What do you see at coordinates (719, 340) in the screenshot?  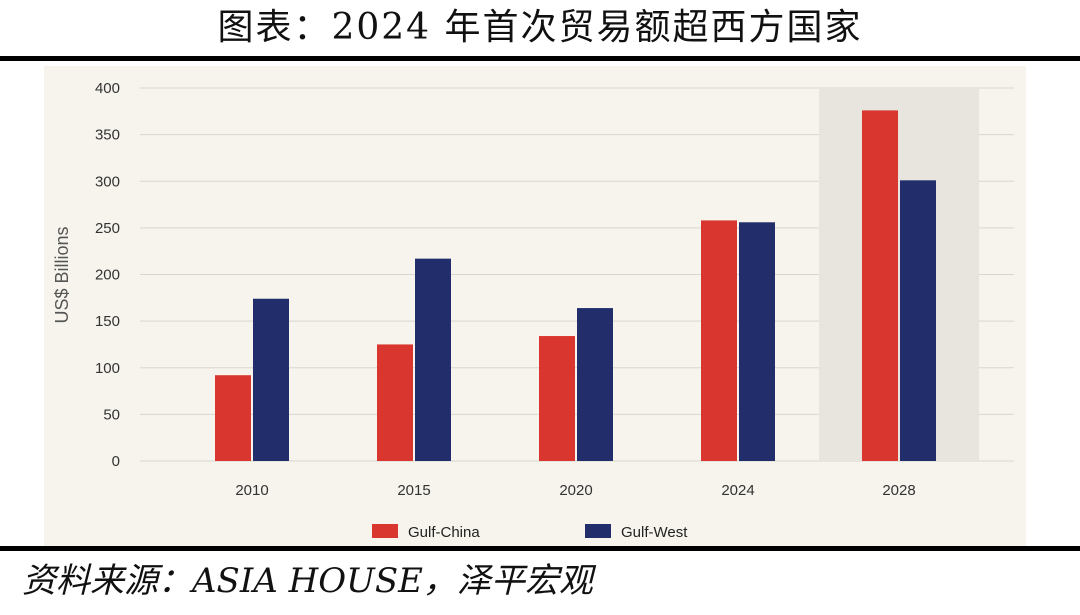 I see `bar-gulf-china-2024` at bounding box center [719, 340].